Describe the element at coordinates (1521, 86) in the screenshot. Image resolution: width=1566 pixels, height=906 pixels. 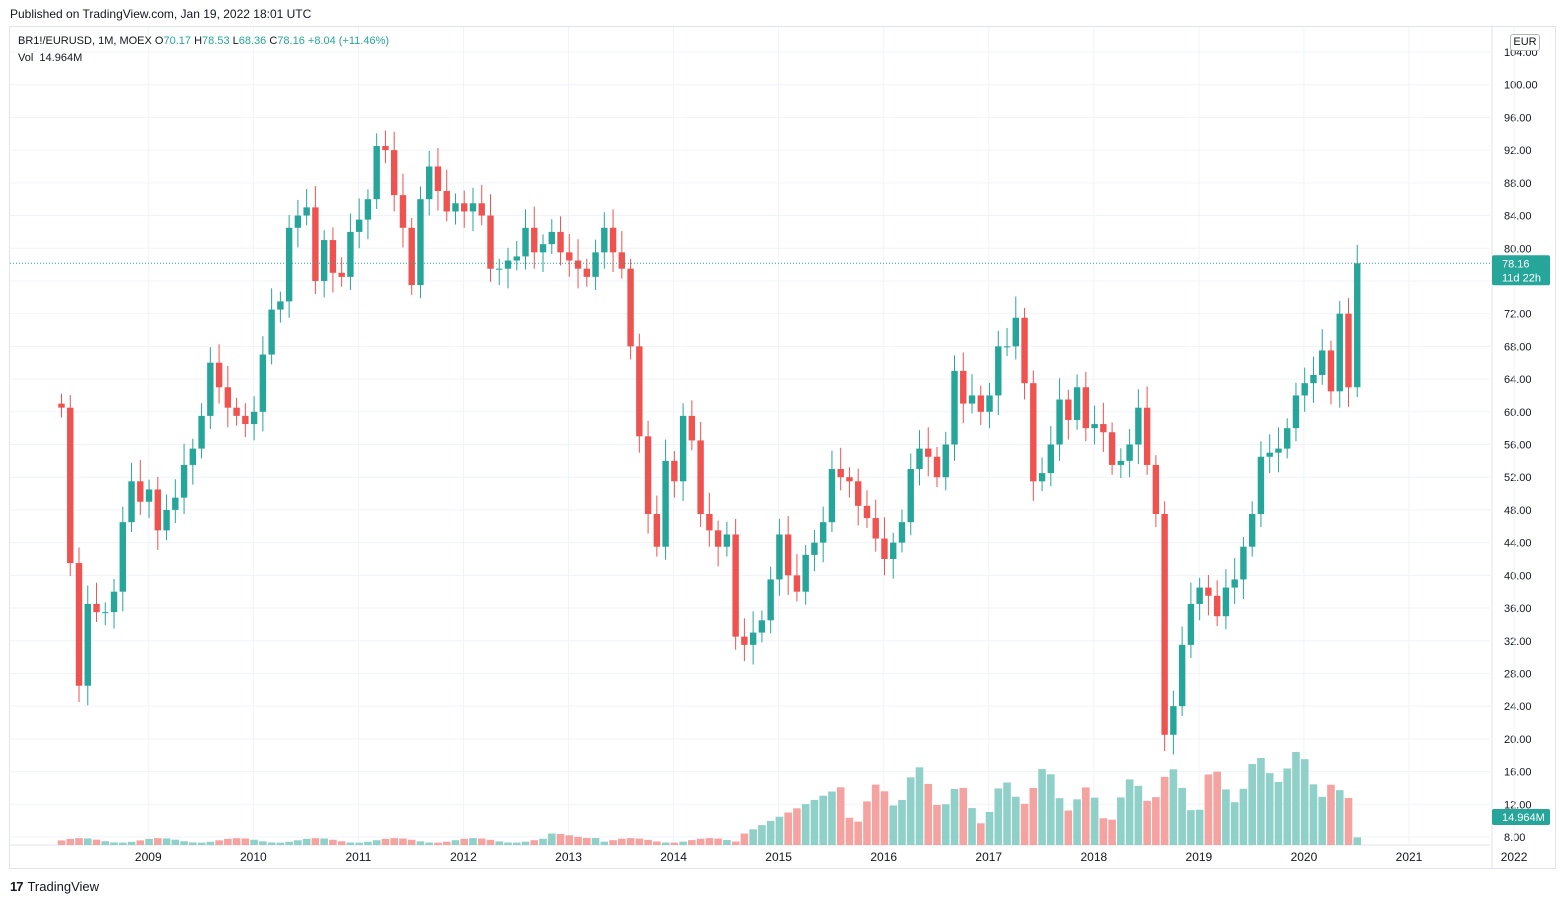
I see `y-tick-label: 100.00` at that location.